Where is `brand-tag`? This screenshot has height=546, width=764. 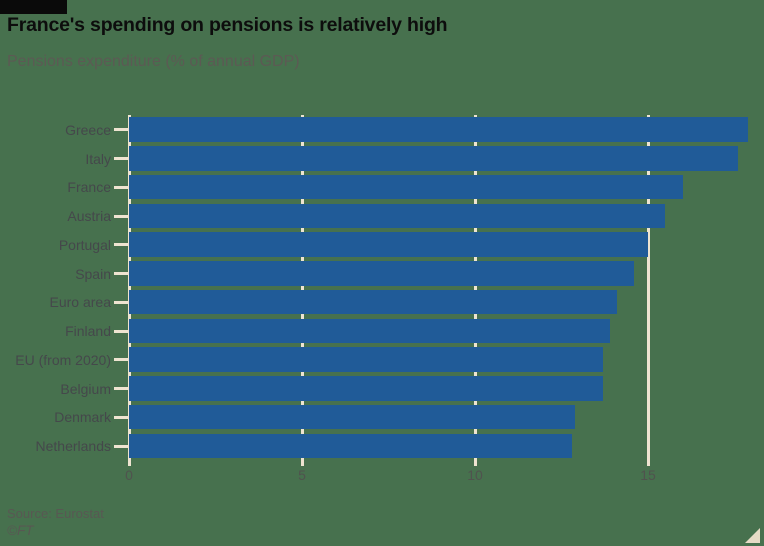 brand-tag is located at coordinates (33, 7).